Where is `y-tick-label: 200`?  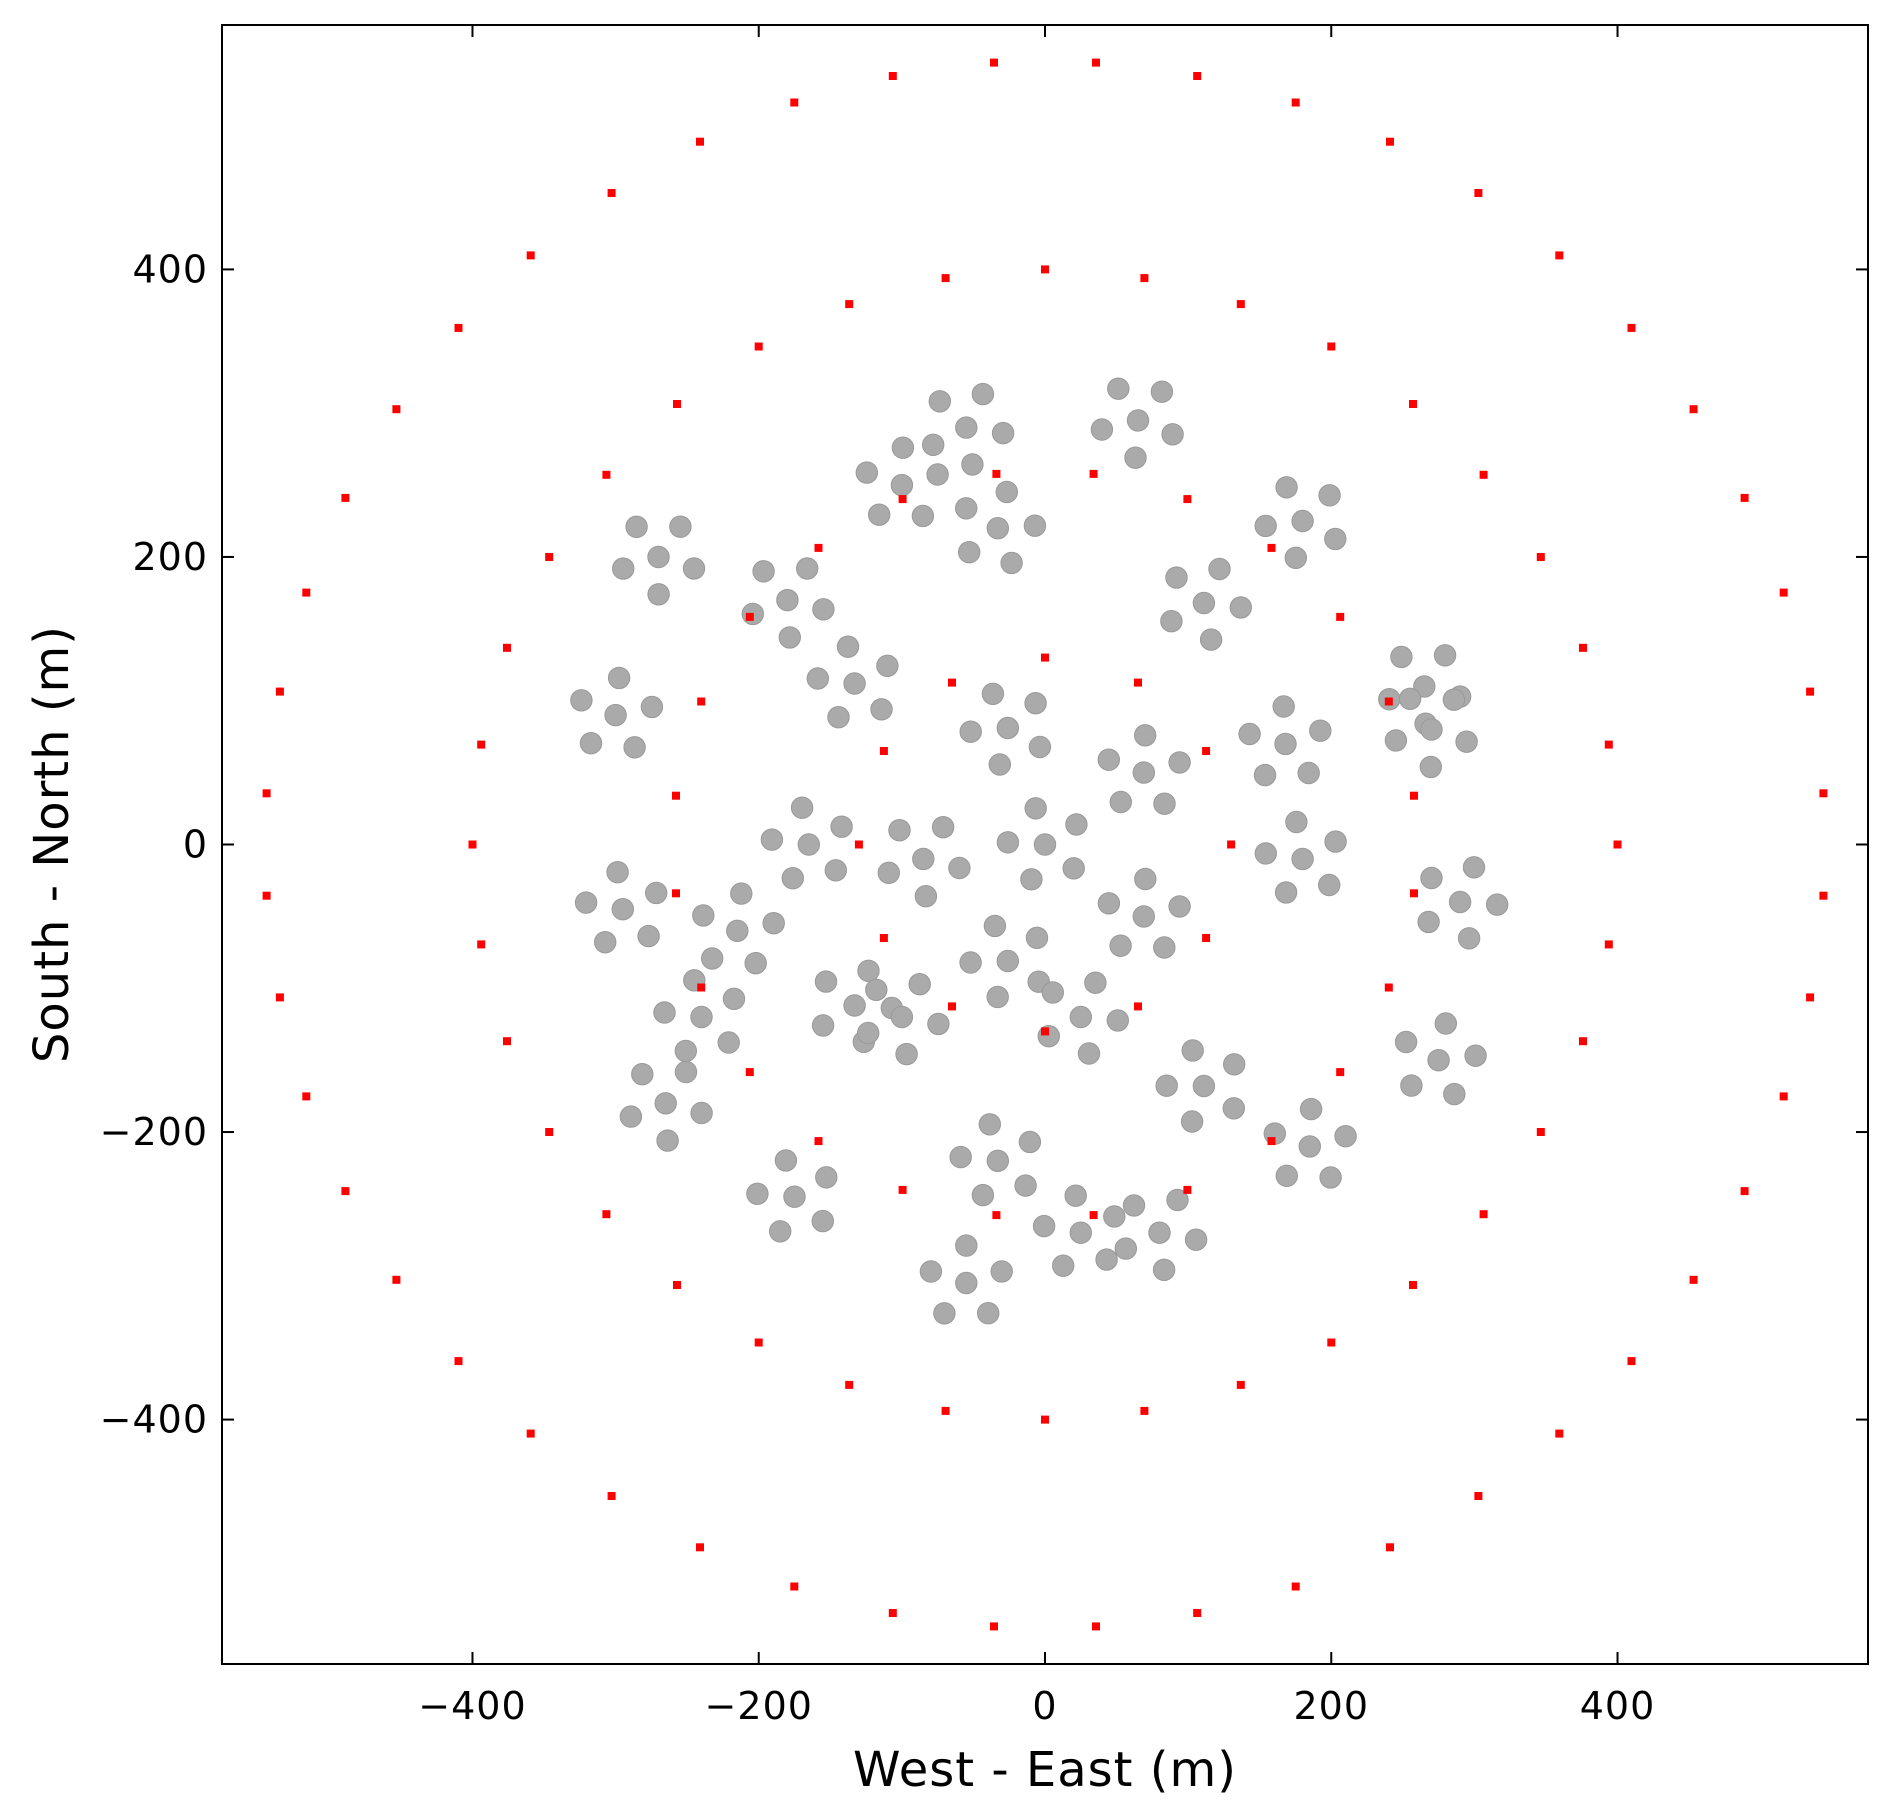 y-tick-label: 200 is located at coordinates (170, 557).